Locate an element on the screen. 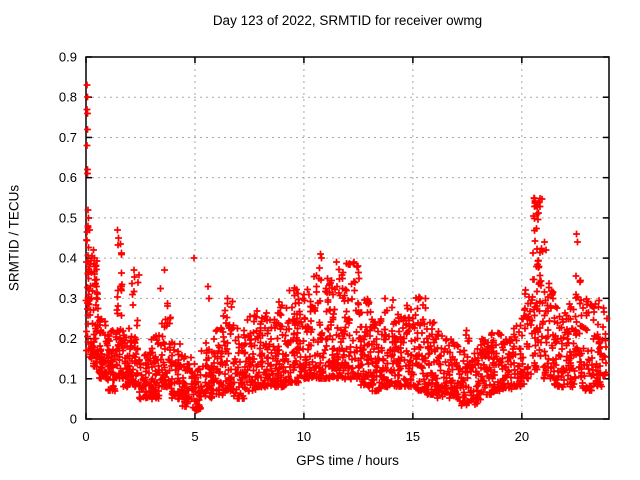 Image resolution: width=640 pixels, height=480 pixels. y-tick-label: 0 is located at coordinates (73, 419).